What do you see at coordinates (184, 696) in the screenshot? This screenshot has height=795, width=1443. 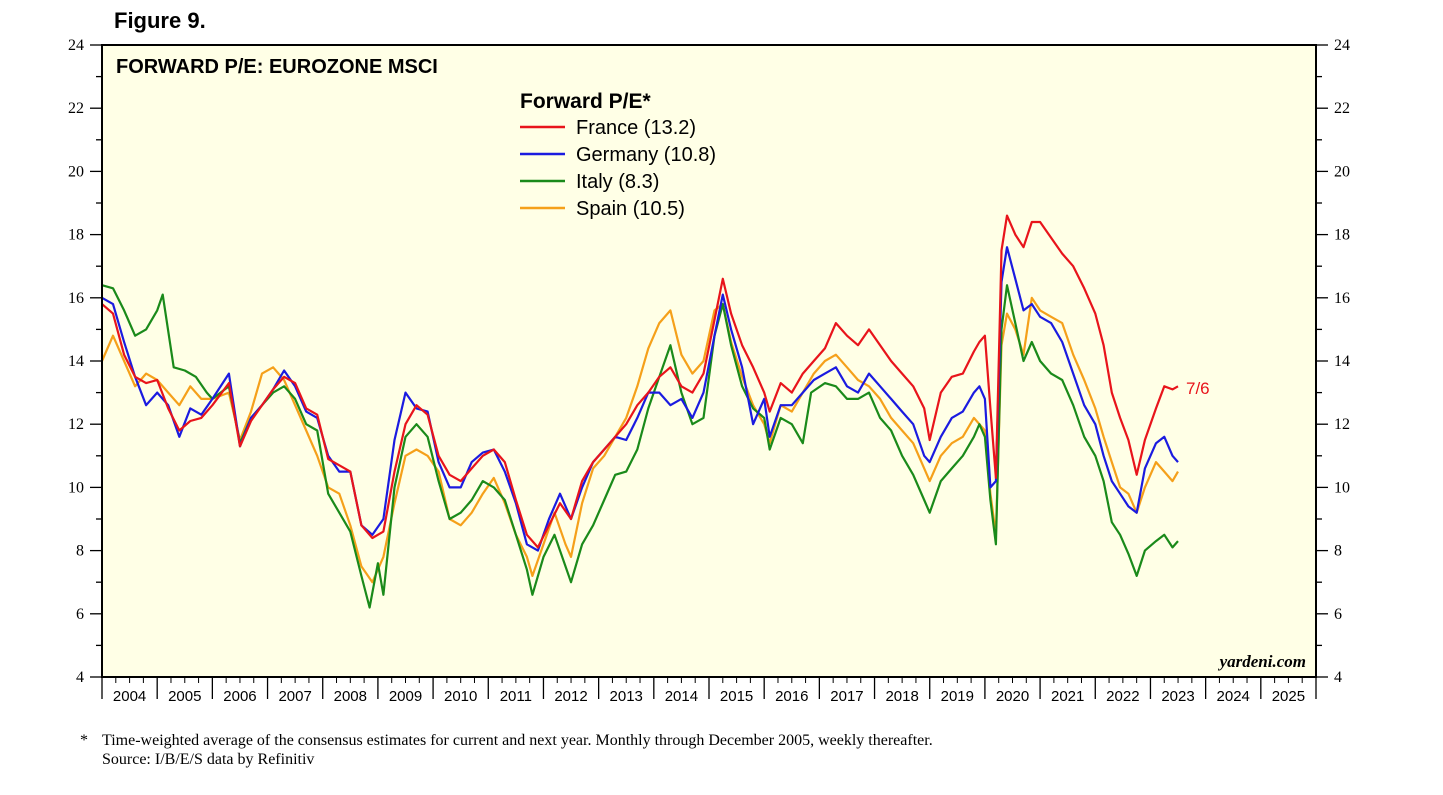 I see `x-year-label: 2005` at bounding box center [184, 696].